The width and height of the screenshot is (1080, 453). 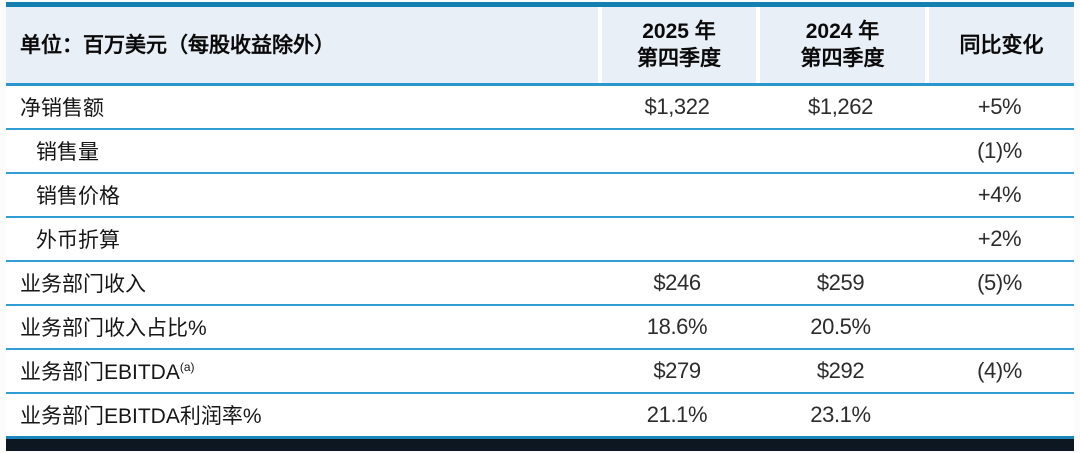 I want to click on value-q4-2025: 21.1%, so click(x=677, y=414).